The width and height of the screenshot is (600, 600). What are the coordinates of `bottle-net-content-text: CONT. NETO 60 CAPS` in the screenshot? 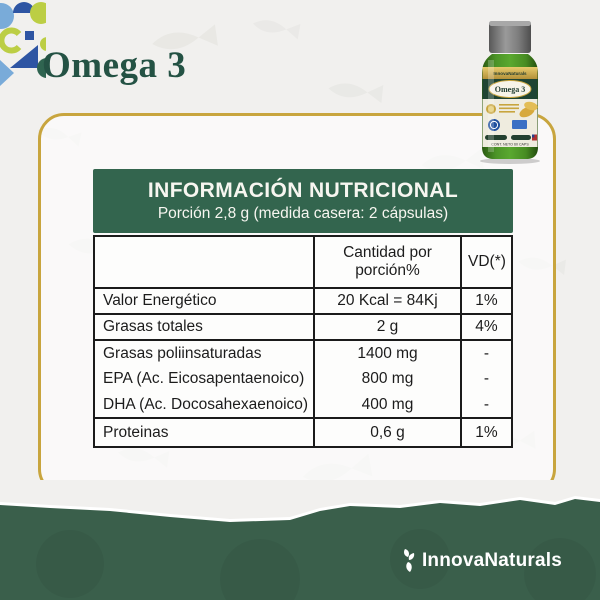 It's located at (510, 145).